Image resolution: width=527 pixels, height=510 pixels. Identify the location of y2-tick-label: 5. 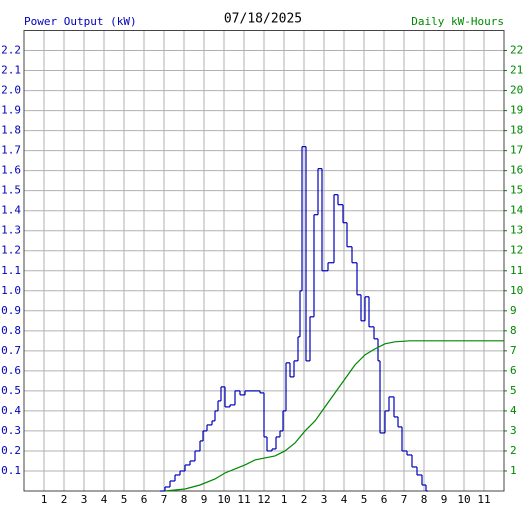
(513, 390).